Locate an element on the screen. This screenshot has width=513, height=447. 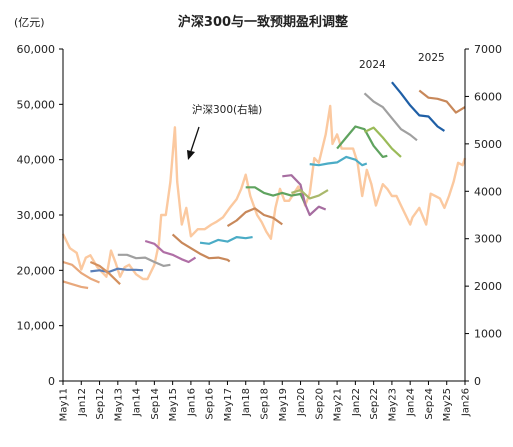
x-tick-label: Jan22 is located at coordinates (356, 402).